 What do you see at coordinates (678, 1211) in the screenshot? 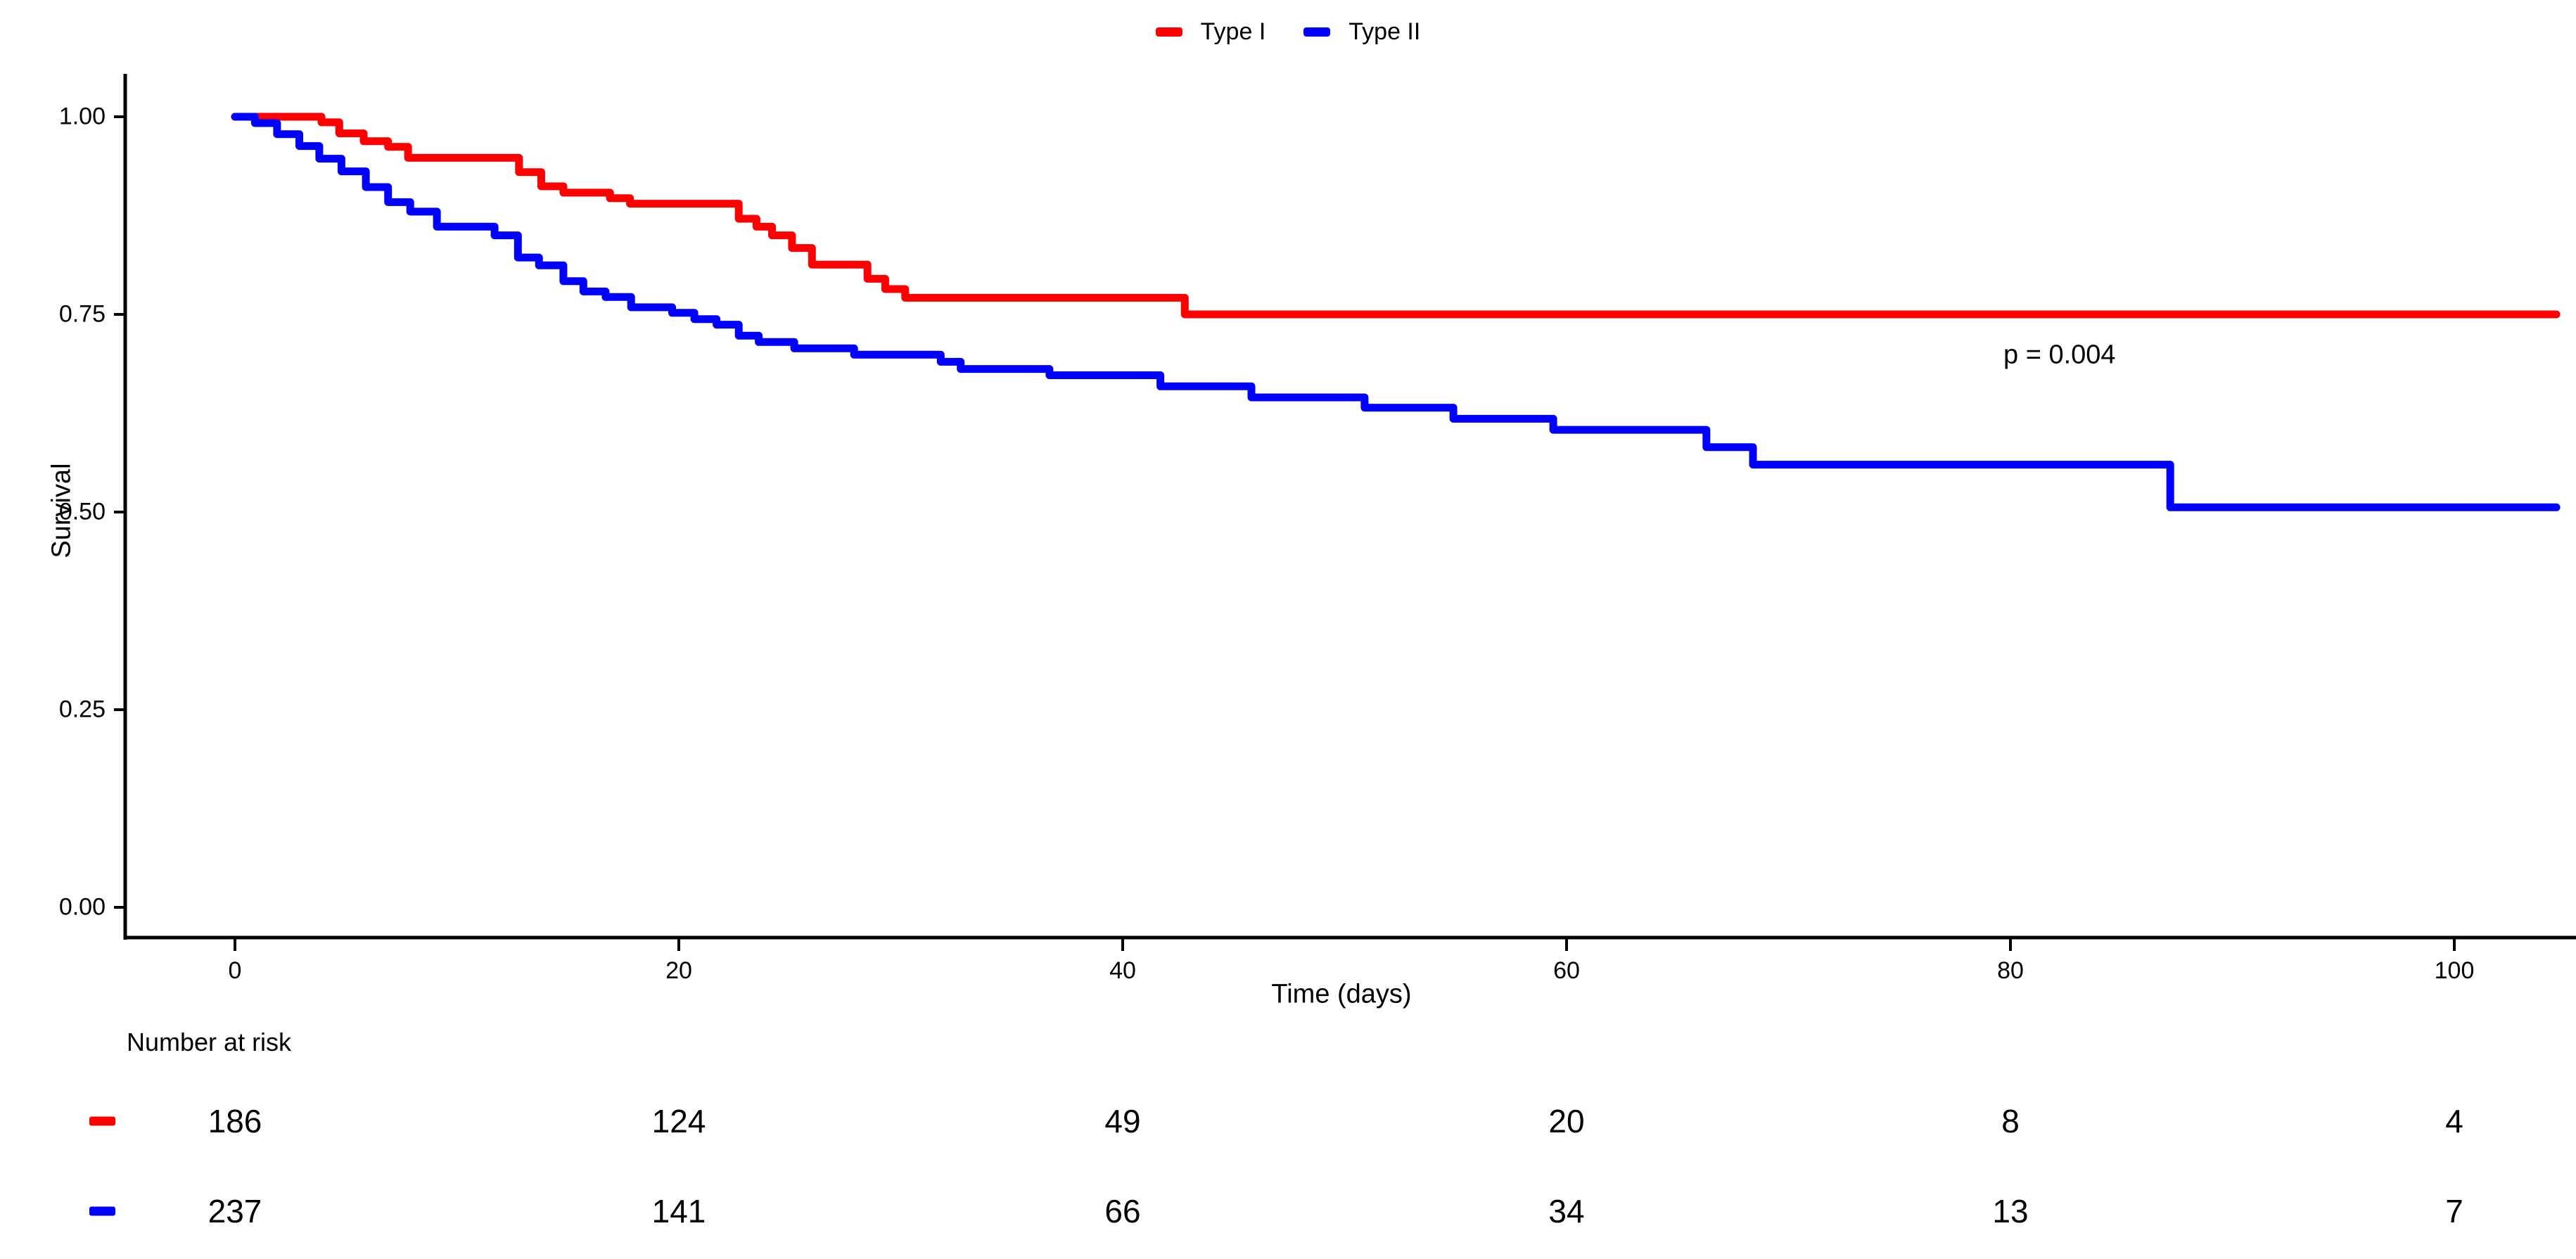
I see `risk-count: 141` at bounding box center [678, 1211].